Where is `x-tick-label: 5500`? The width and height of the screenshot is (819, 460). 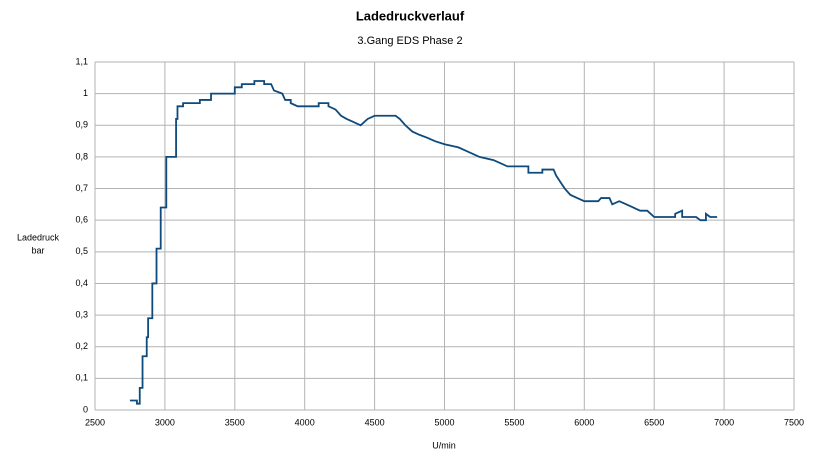 x-tick-label: 5500 is located at coordinates (514, 422).